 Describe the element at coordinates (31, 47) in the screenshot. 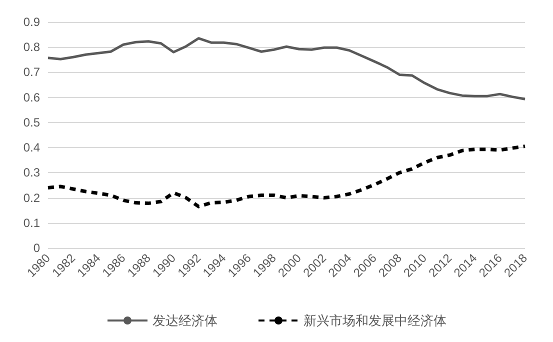

I see `y-tick-label: 0.8` at that location.